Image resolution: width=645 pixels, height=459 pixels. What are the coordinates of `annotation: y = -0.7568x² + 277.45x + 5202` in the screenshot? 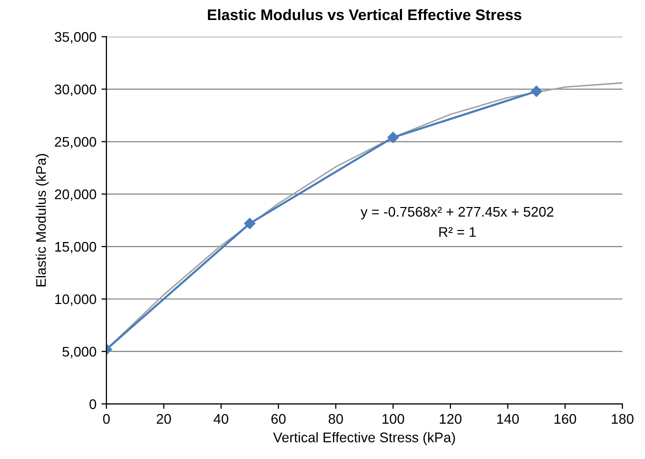 It's located at (457, 213).